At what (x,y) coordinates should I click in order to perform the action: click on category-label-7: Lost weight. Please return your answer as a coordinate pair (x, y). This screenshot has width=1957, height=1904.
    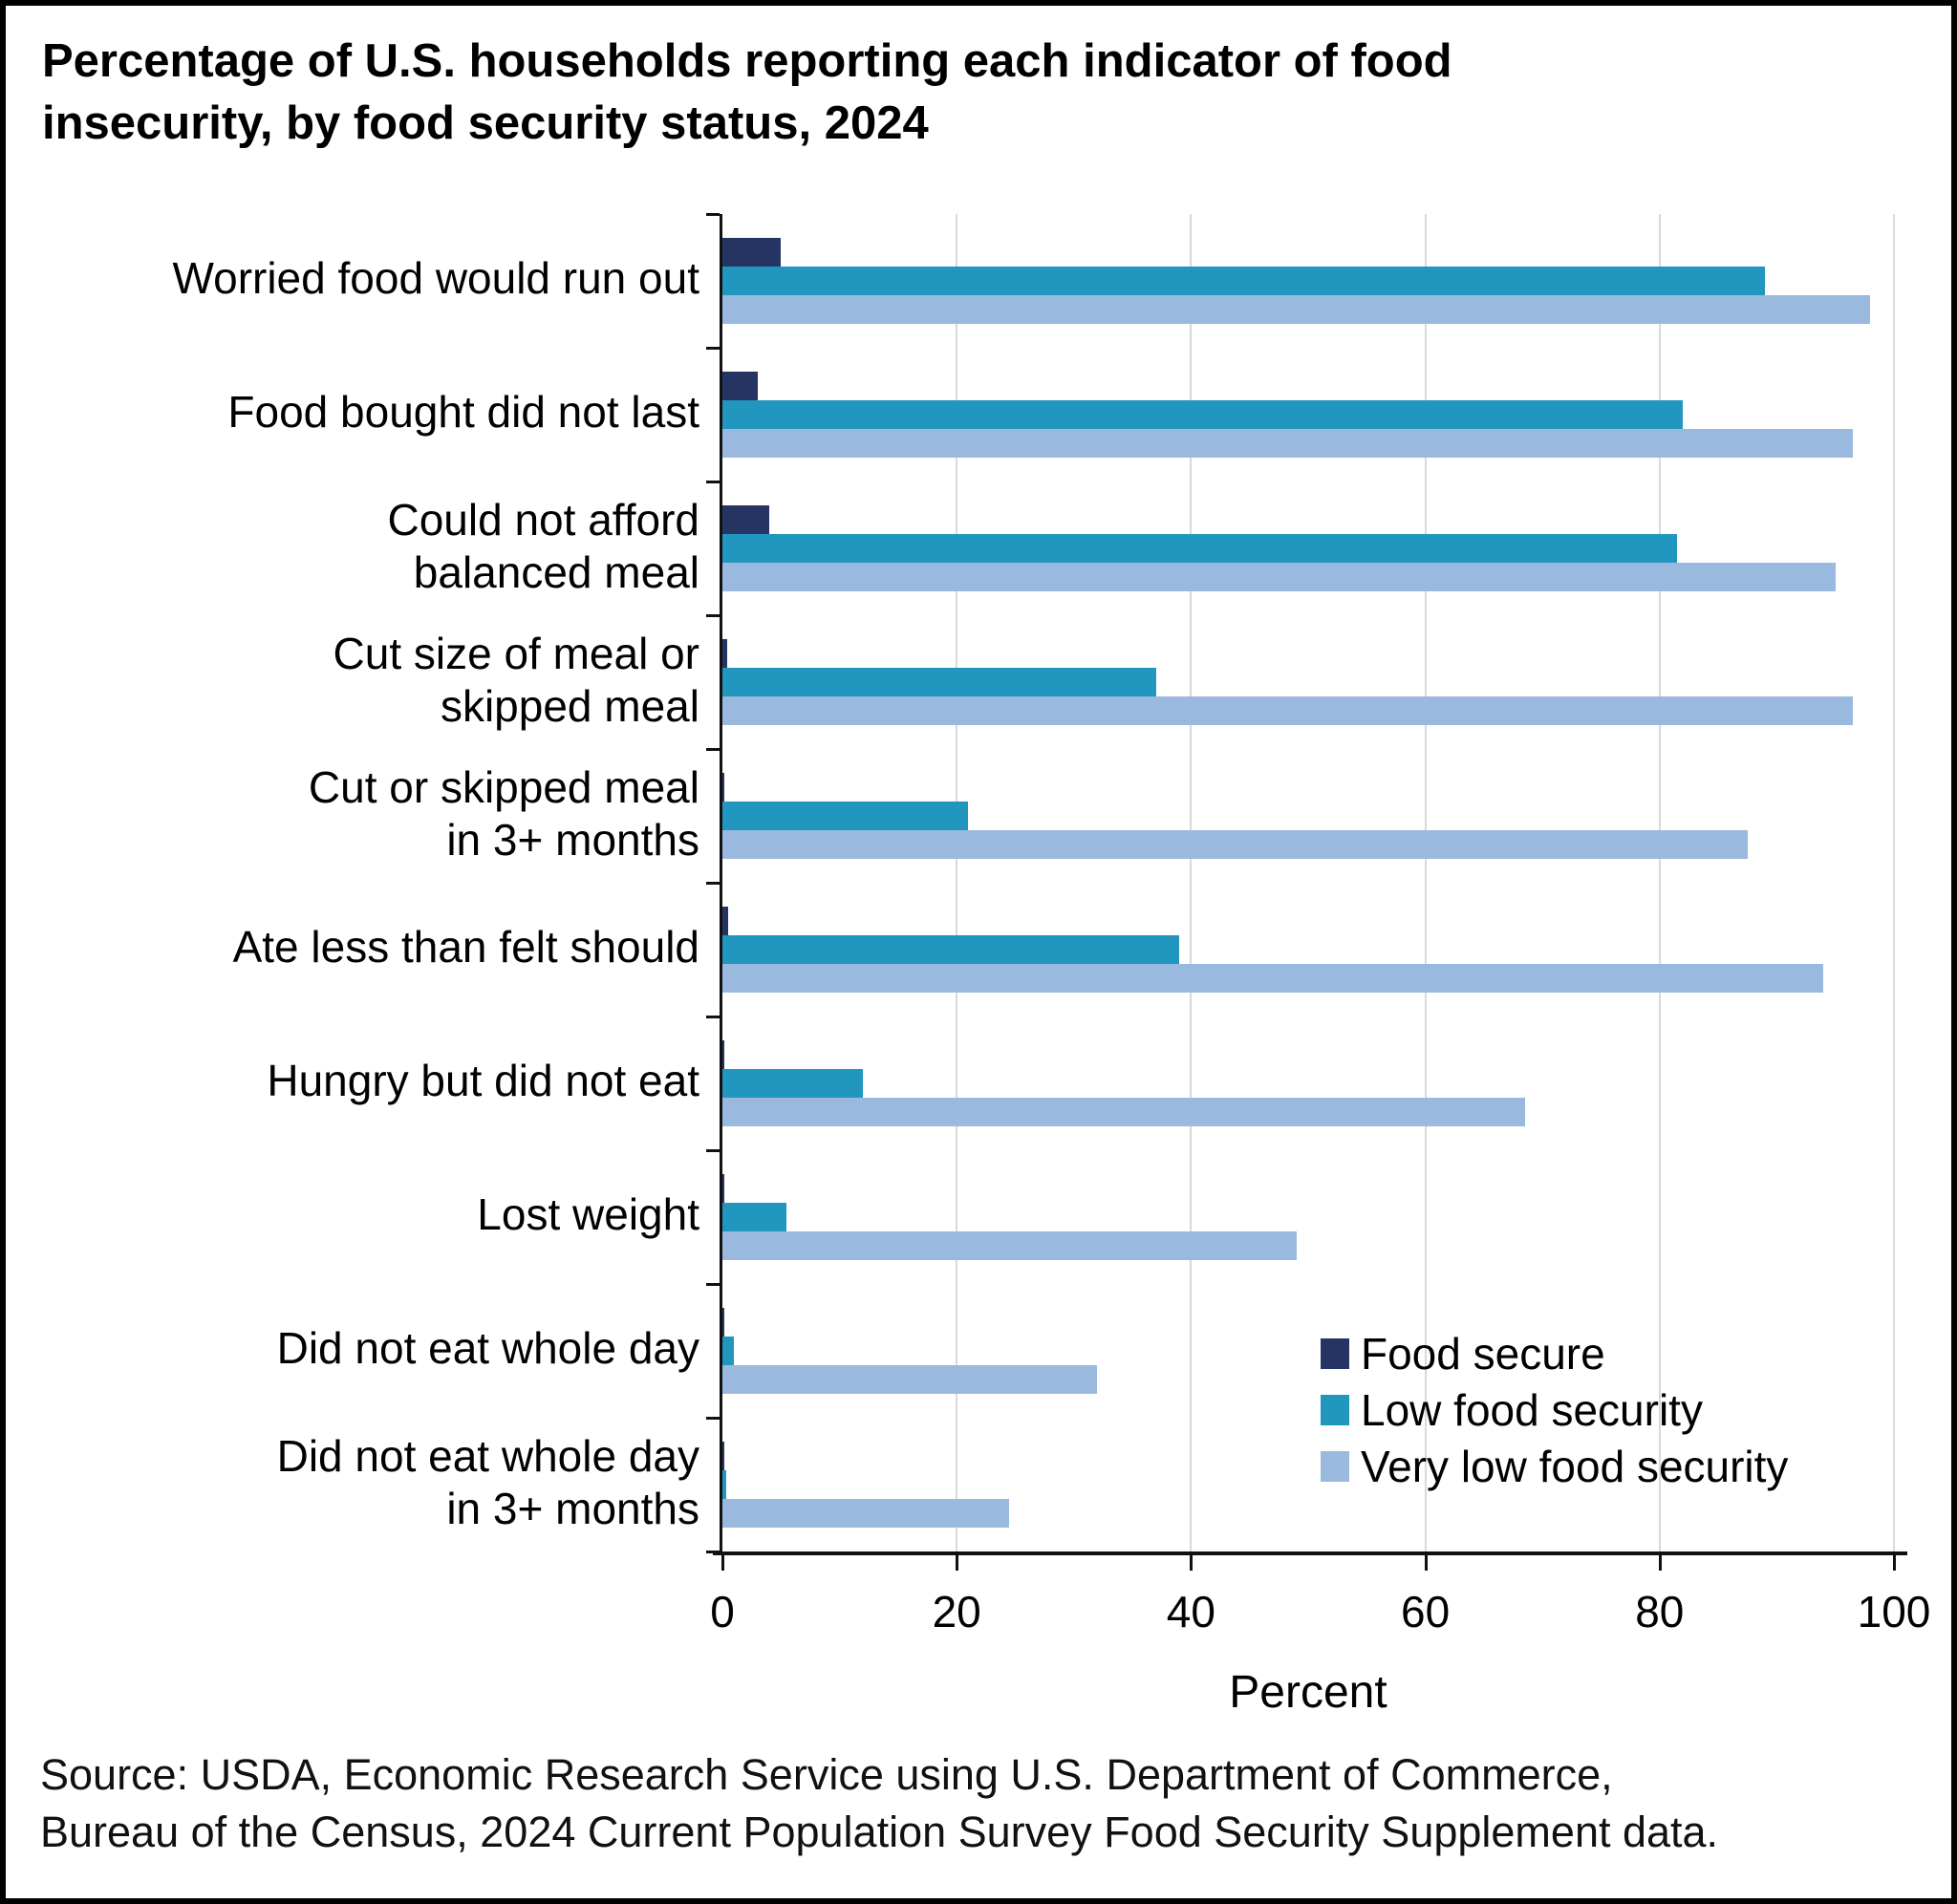
    Looking at the image, I should click on (588, 1215).